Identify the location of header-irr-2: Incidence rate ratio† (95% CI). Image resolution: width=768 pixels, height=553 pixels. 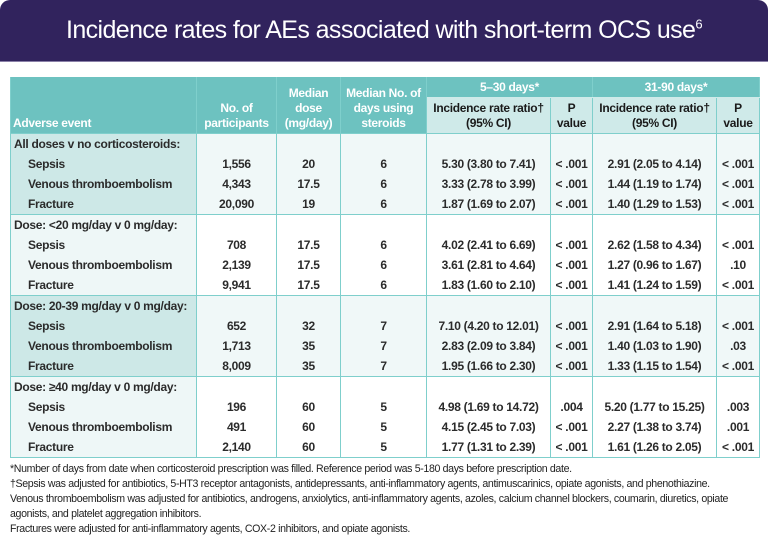
(654, 115).